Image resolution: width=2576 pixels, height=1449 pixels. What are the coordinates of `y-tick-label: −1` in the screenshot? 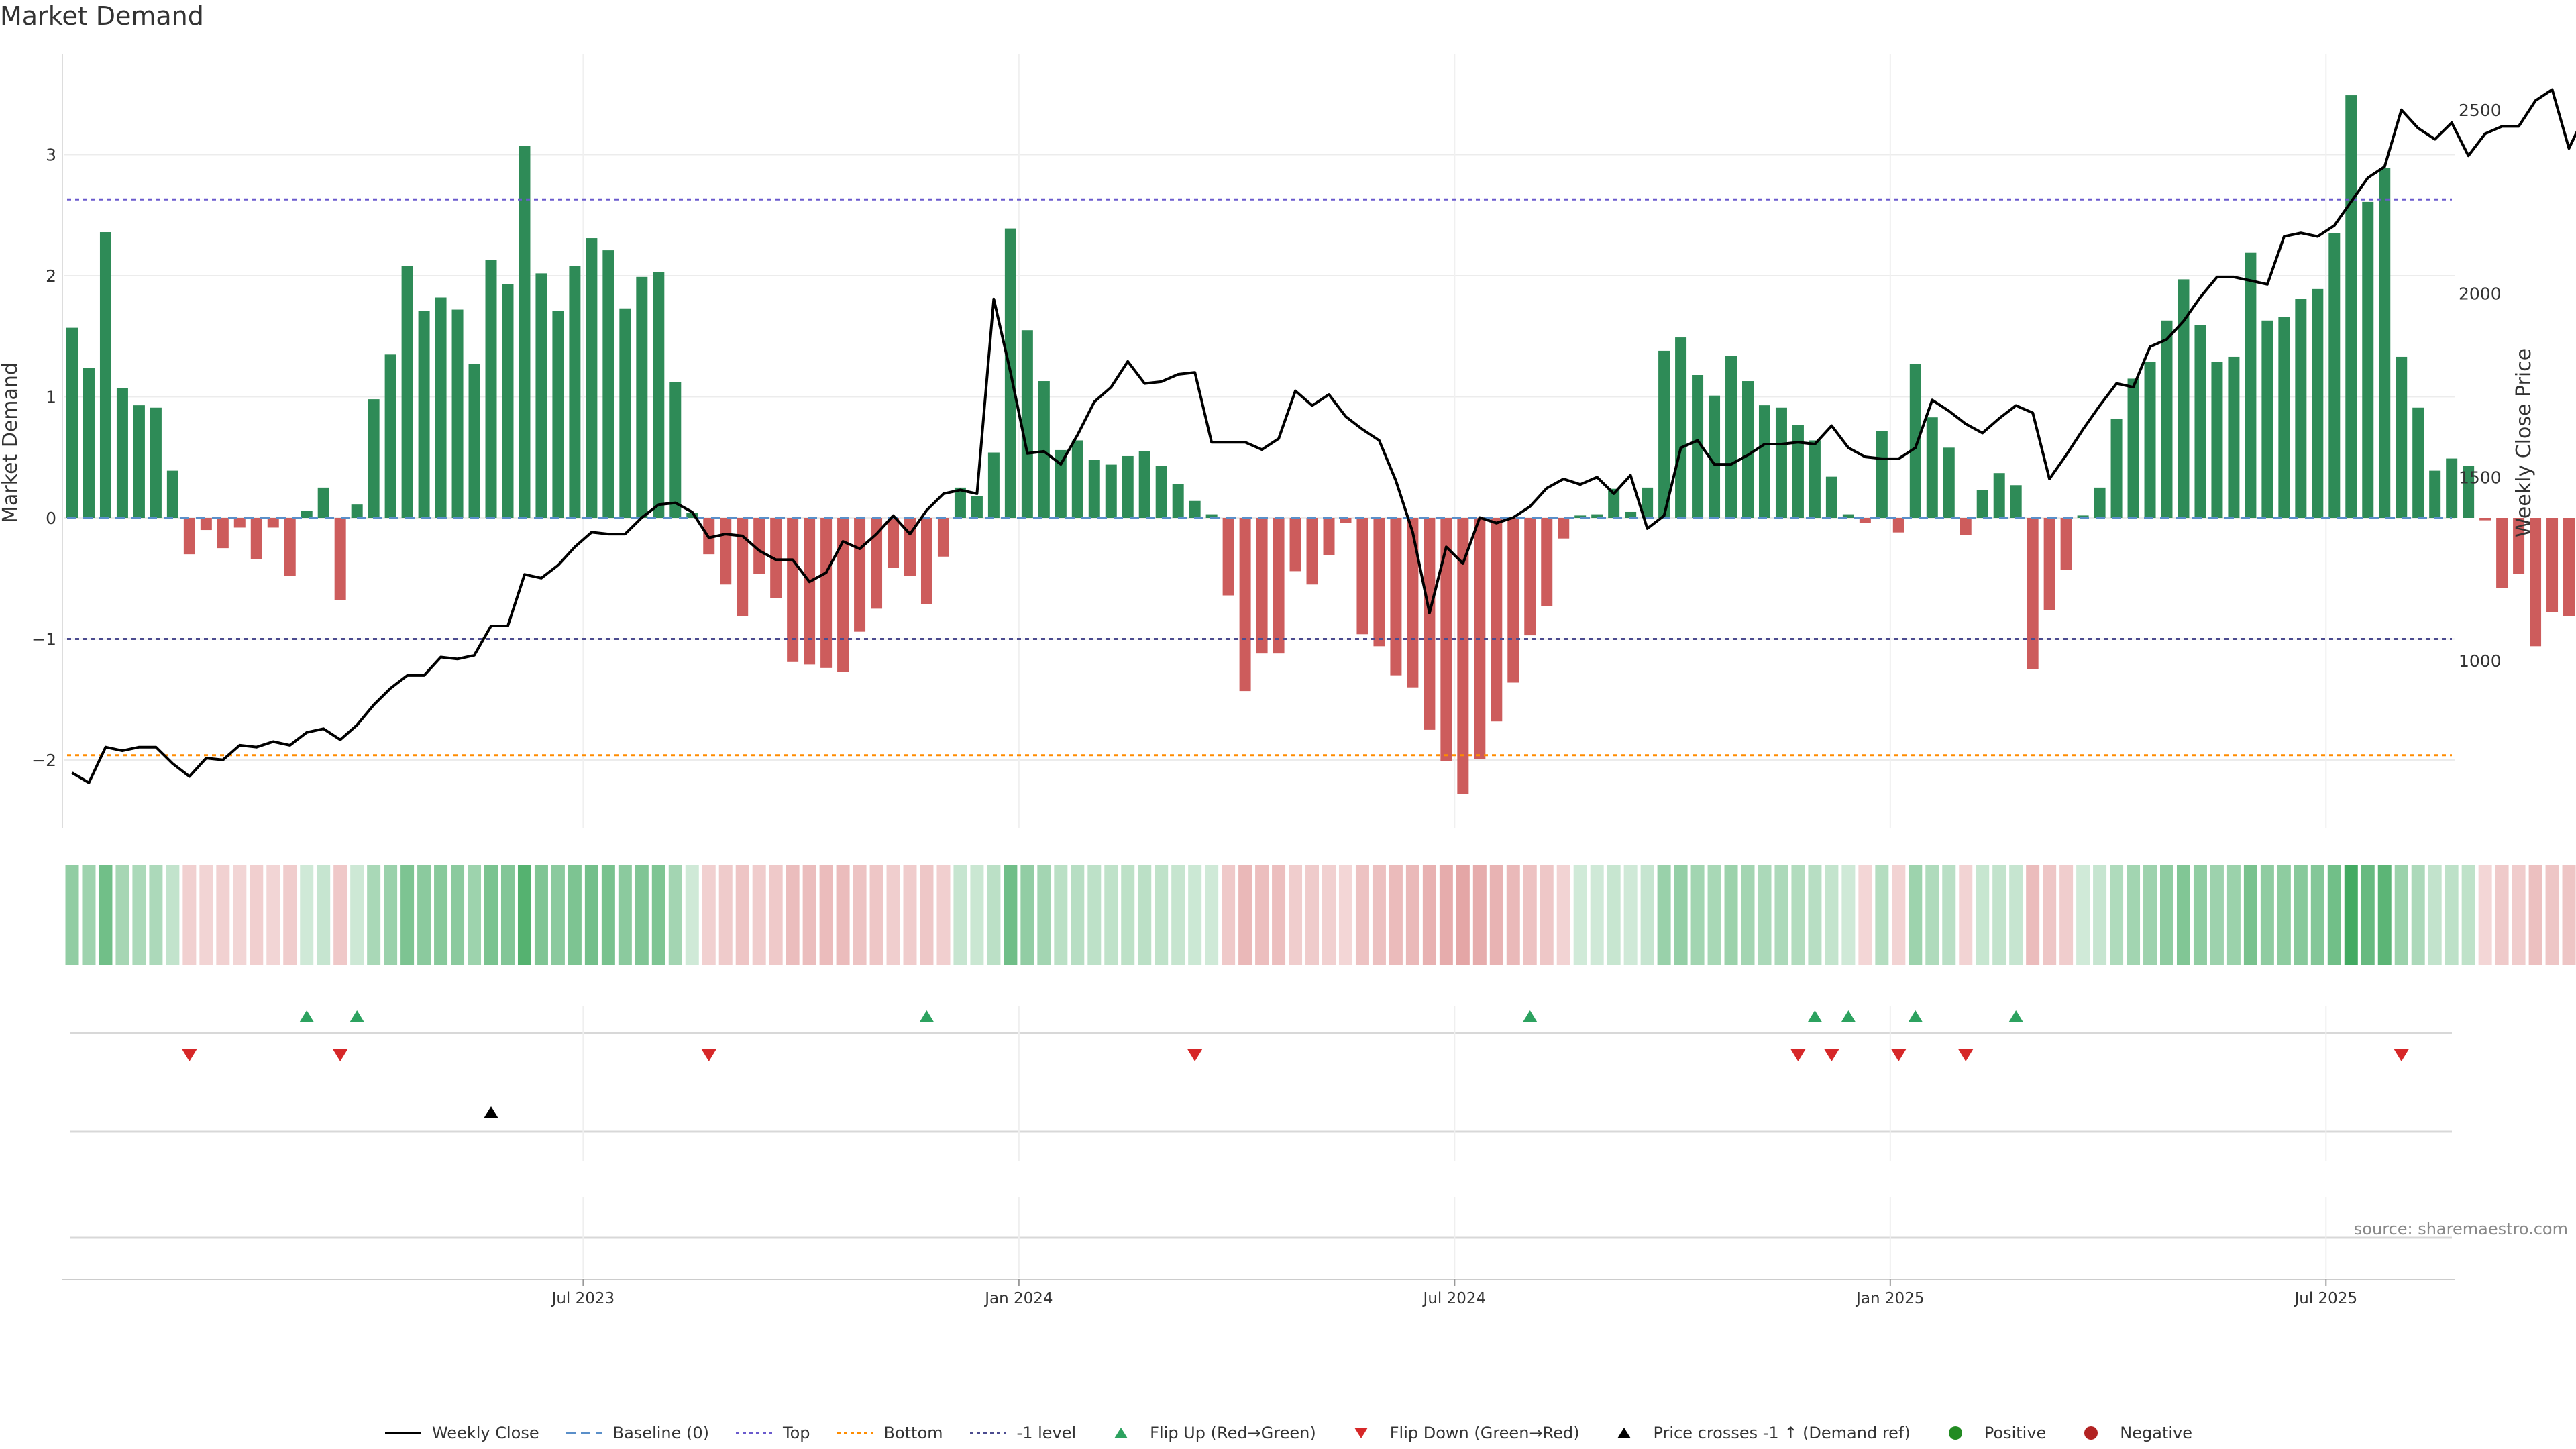 It's located at (44, 639).